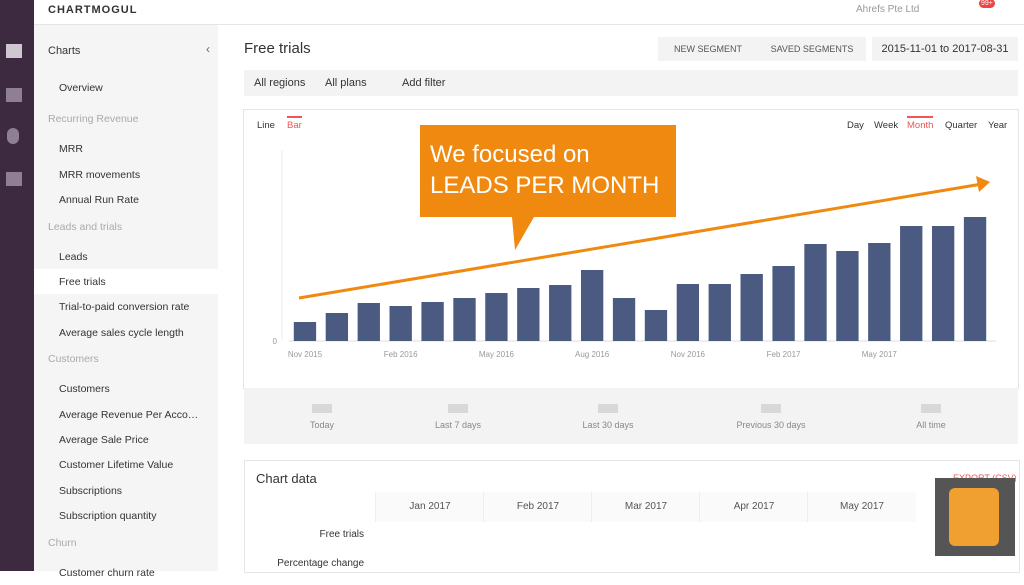  Describe the element at coordinates (294, 123) in the screenshot. I see `chart-type: Bar` at that location.